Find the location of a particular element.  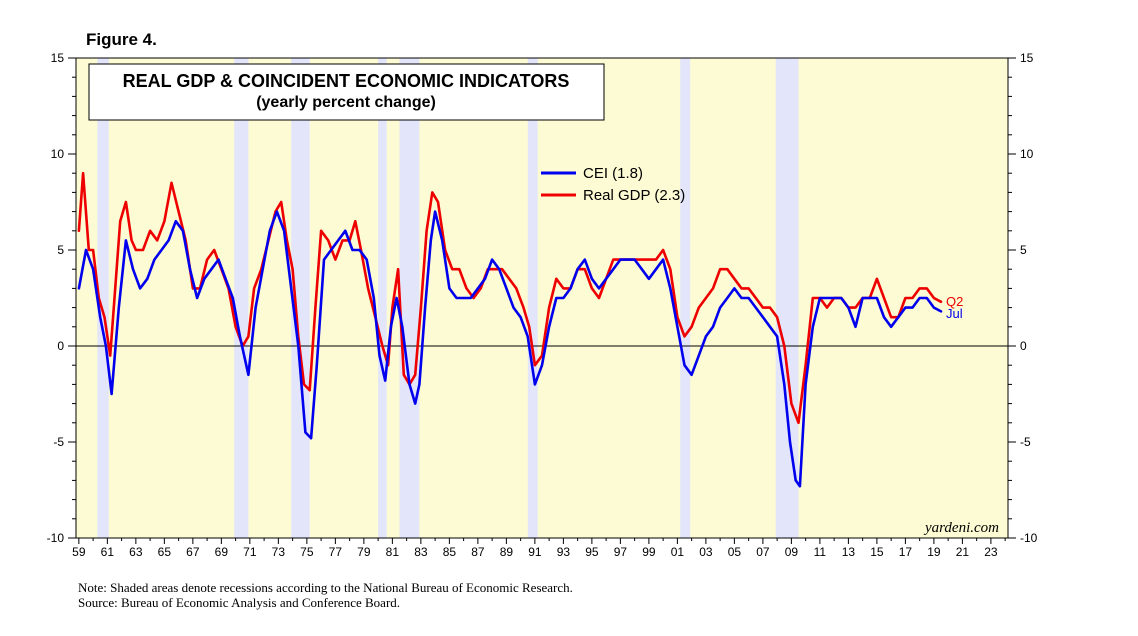

x-tick-label: 83 is located at coordinates (421, 552).